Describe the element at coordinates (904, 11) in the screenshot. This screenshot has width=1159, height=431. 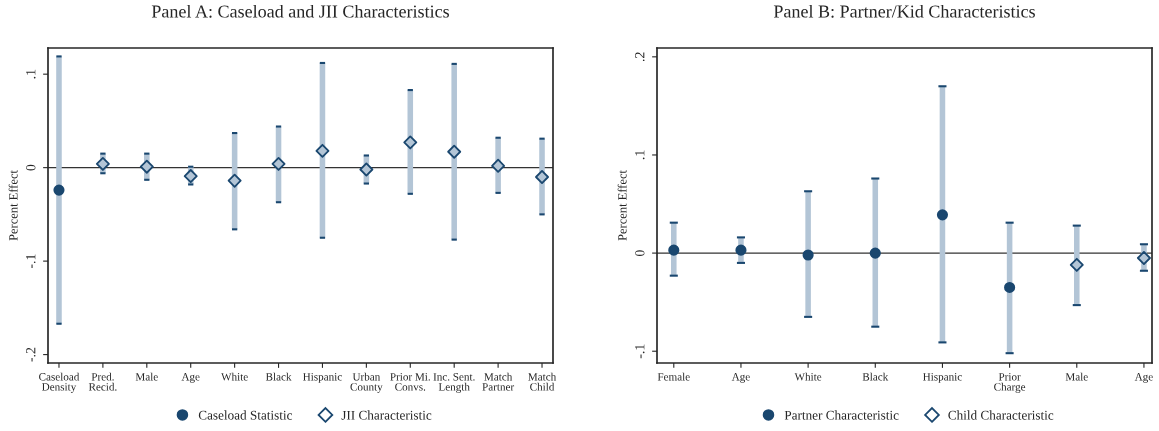
I see `chart-title: Panel B: Partner/Kid Characteristics` at that location.